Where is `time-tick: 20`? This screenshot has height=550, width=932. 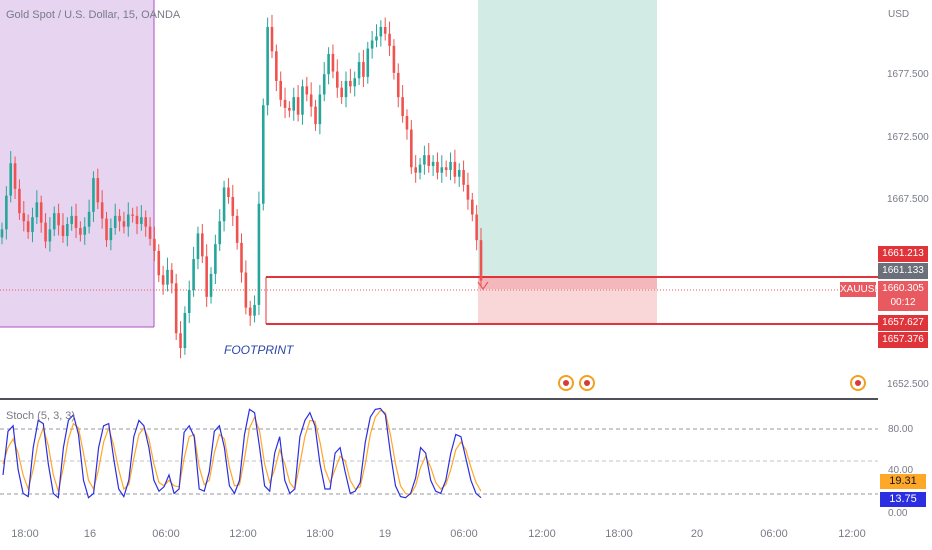
time-tick: 20 is located at coordinates (697, 534).